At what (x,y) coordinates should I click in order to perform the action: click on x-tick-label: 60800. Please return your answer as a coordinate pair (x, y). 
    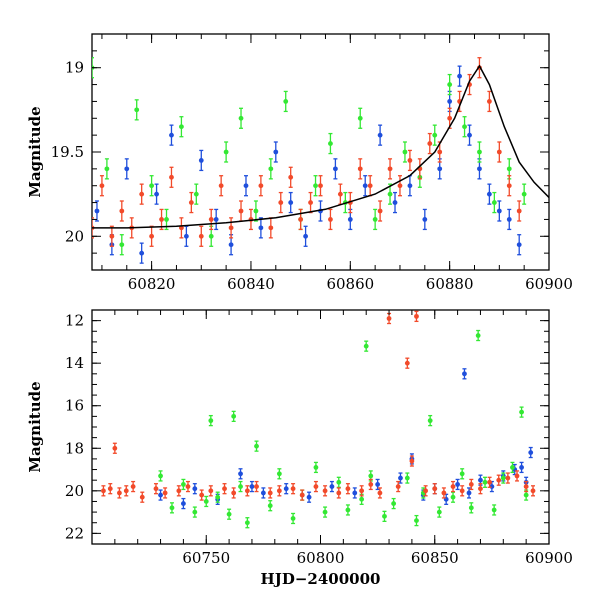
    Looking at the image, I should click on (321, 558).